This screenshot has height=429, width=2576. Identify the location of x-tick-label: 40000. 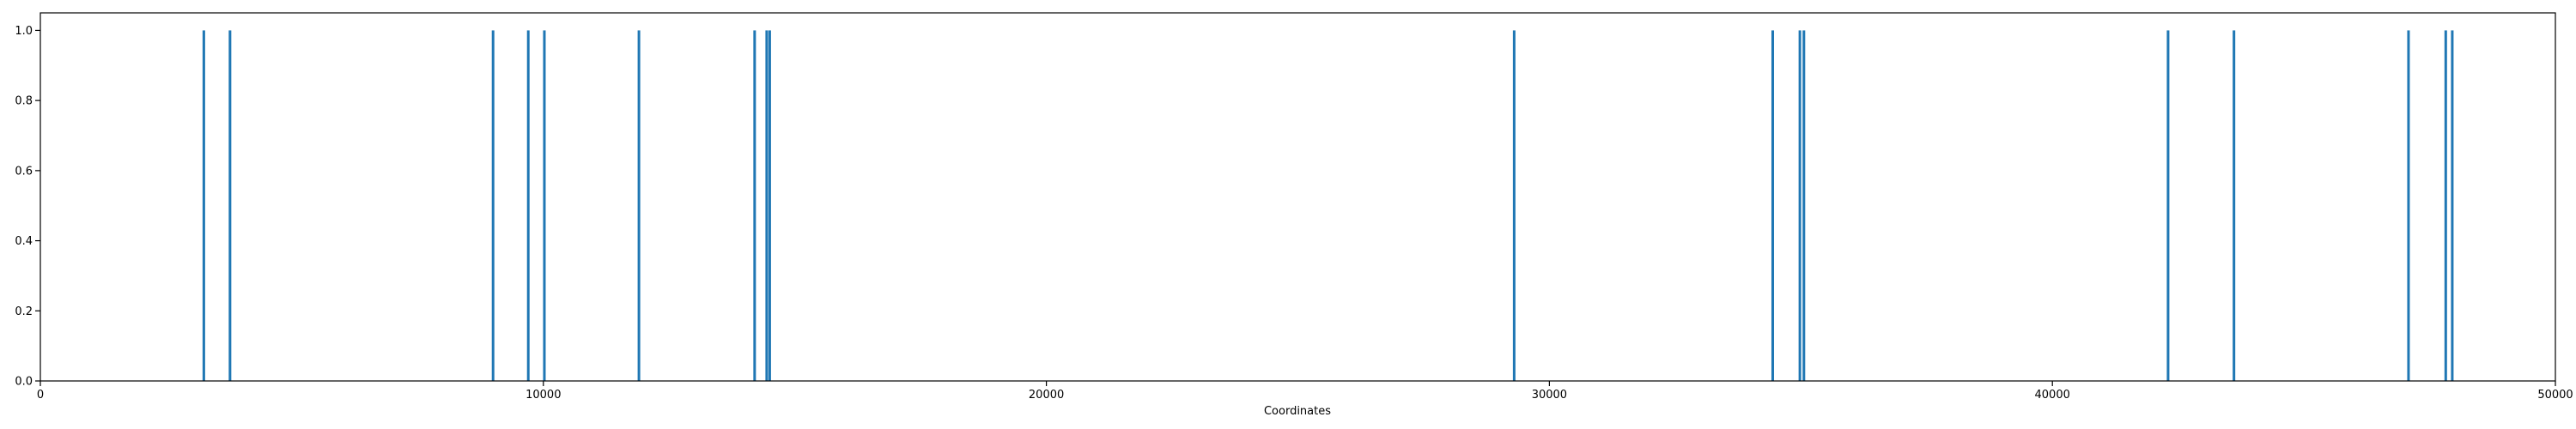
(2053, 395).